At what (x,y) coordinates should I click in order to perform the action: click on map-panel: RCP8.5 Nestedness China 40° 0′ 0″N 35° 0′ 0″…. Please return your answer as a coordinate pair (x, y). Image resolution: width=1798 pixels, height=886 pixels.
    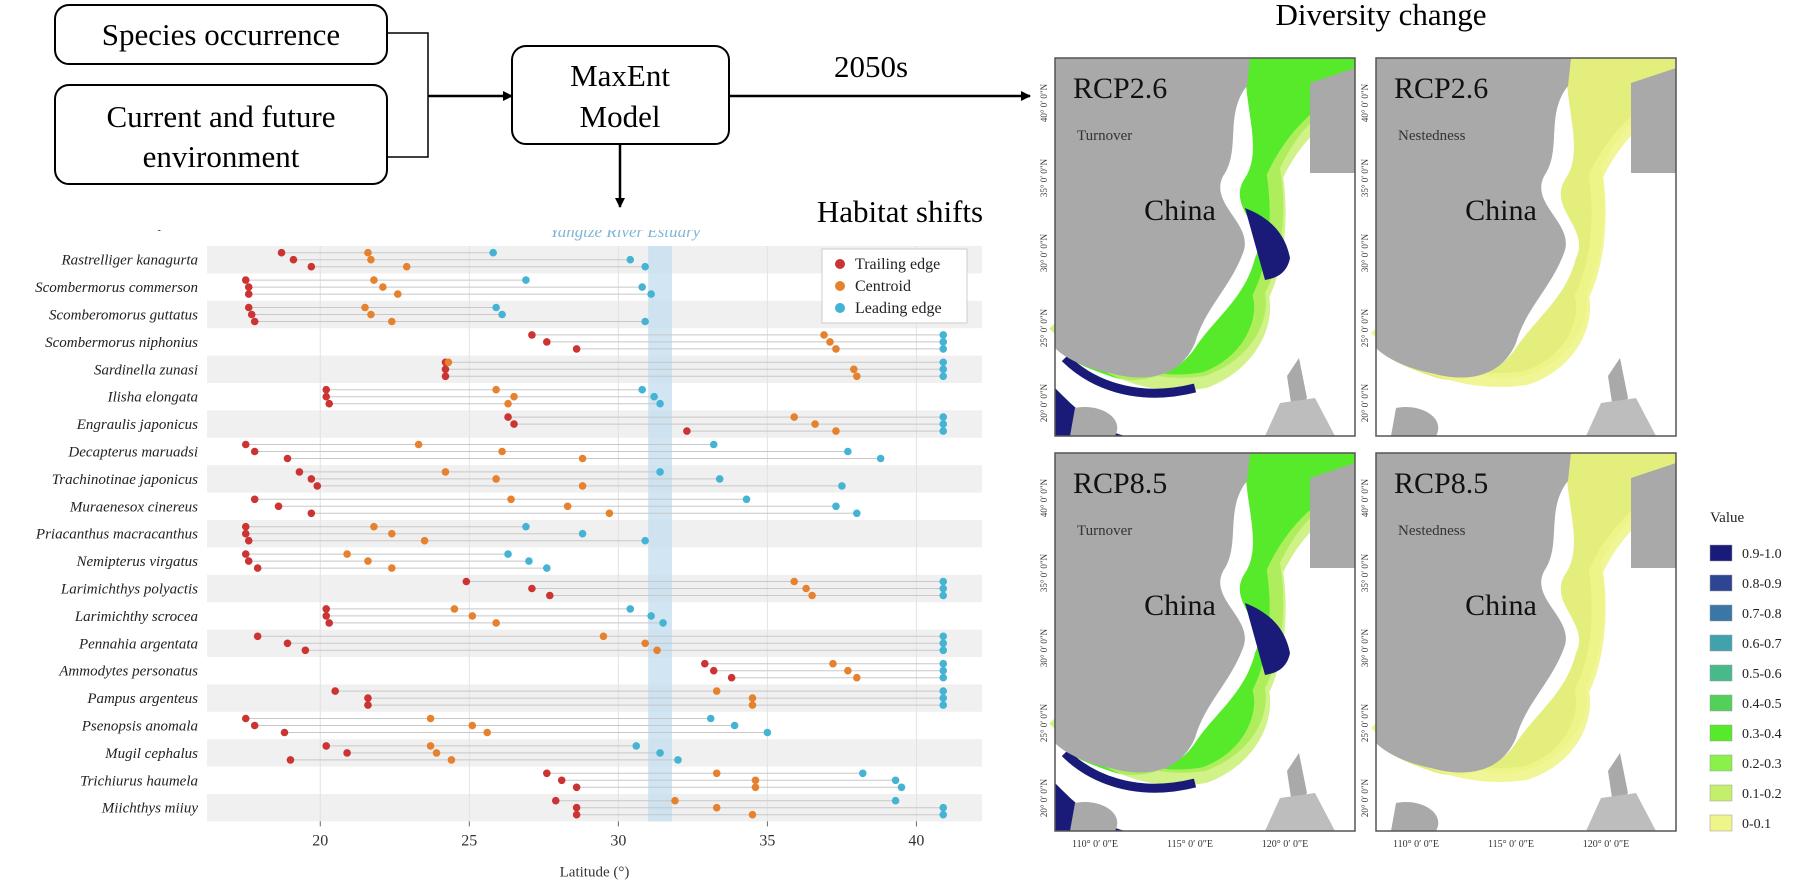
    Looking at the image, I should click on (1518, 651).